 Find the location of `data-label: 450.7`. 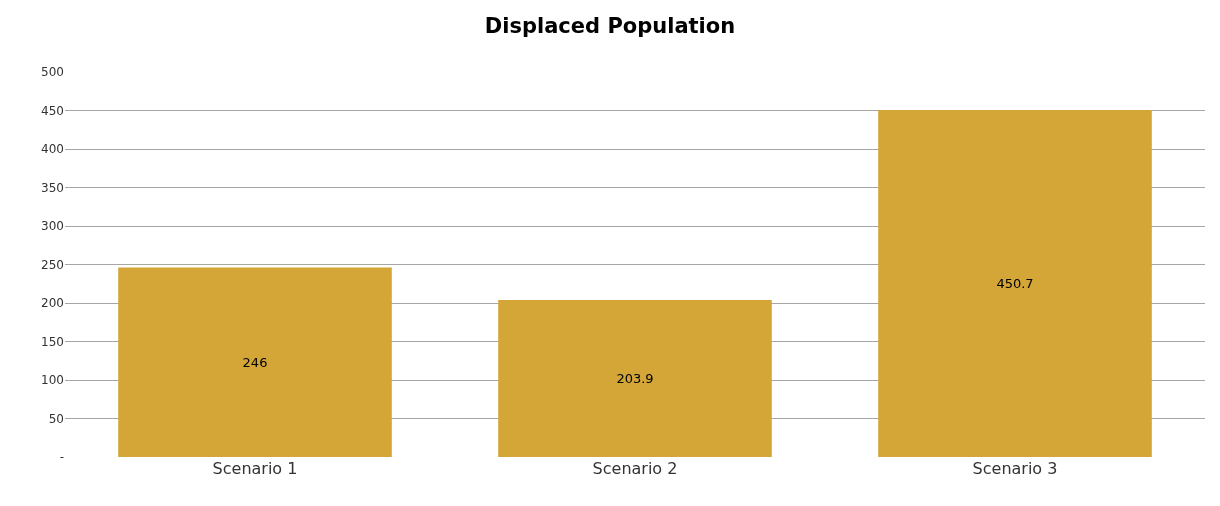

data-label: 450.7 is located at coordinates (1015, 283).